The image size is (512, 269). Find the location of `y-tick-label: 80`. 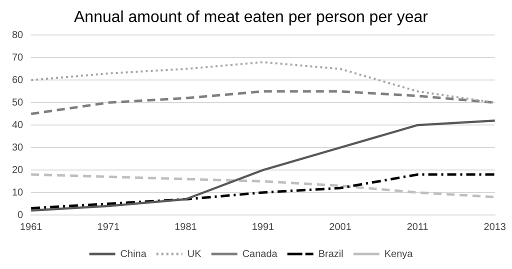

y-tick-label: 80 is located at coordinates (18, 35).